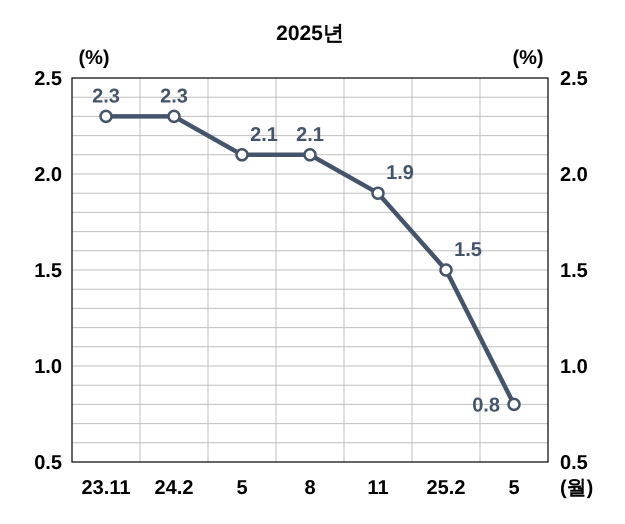 Image resolution: width=625 pixels, height=524 pixels. What do you see at coordinates (48, 175) in the screenshot?
I see `y-tick-label: 2.0` at bounding box center [48, 175].